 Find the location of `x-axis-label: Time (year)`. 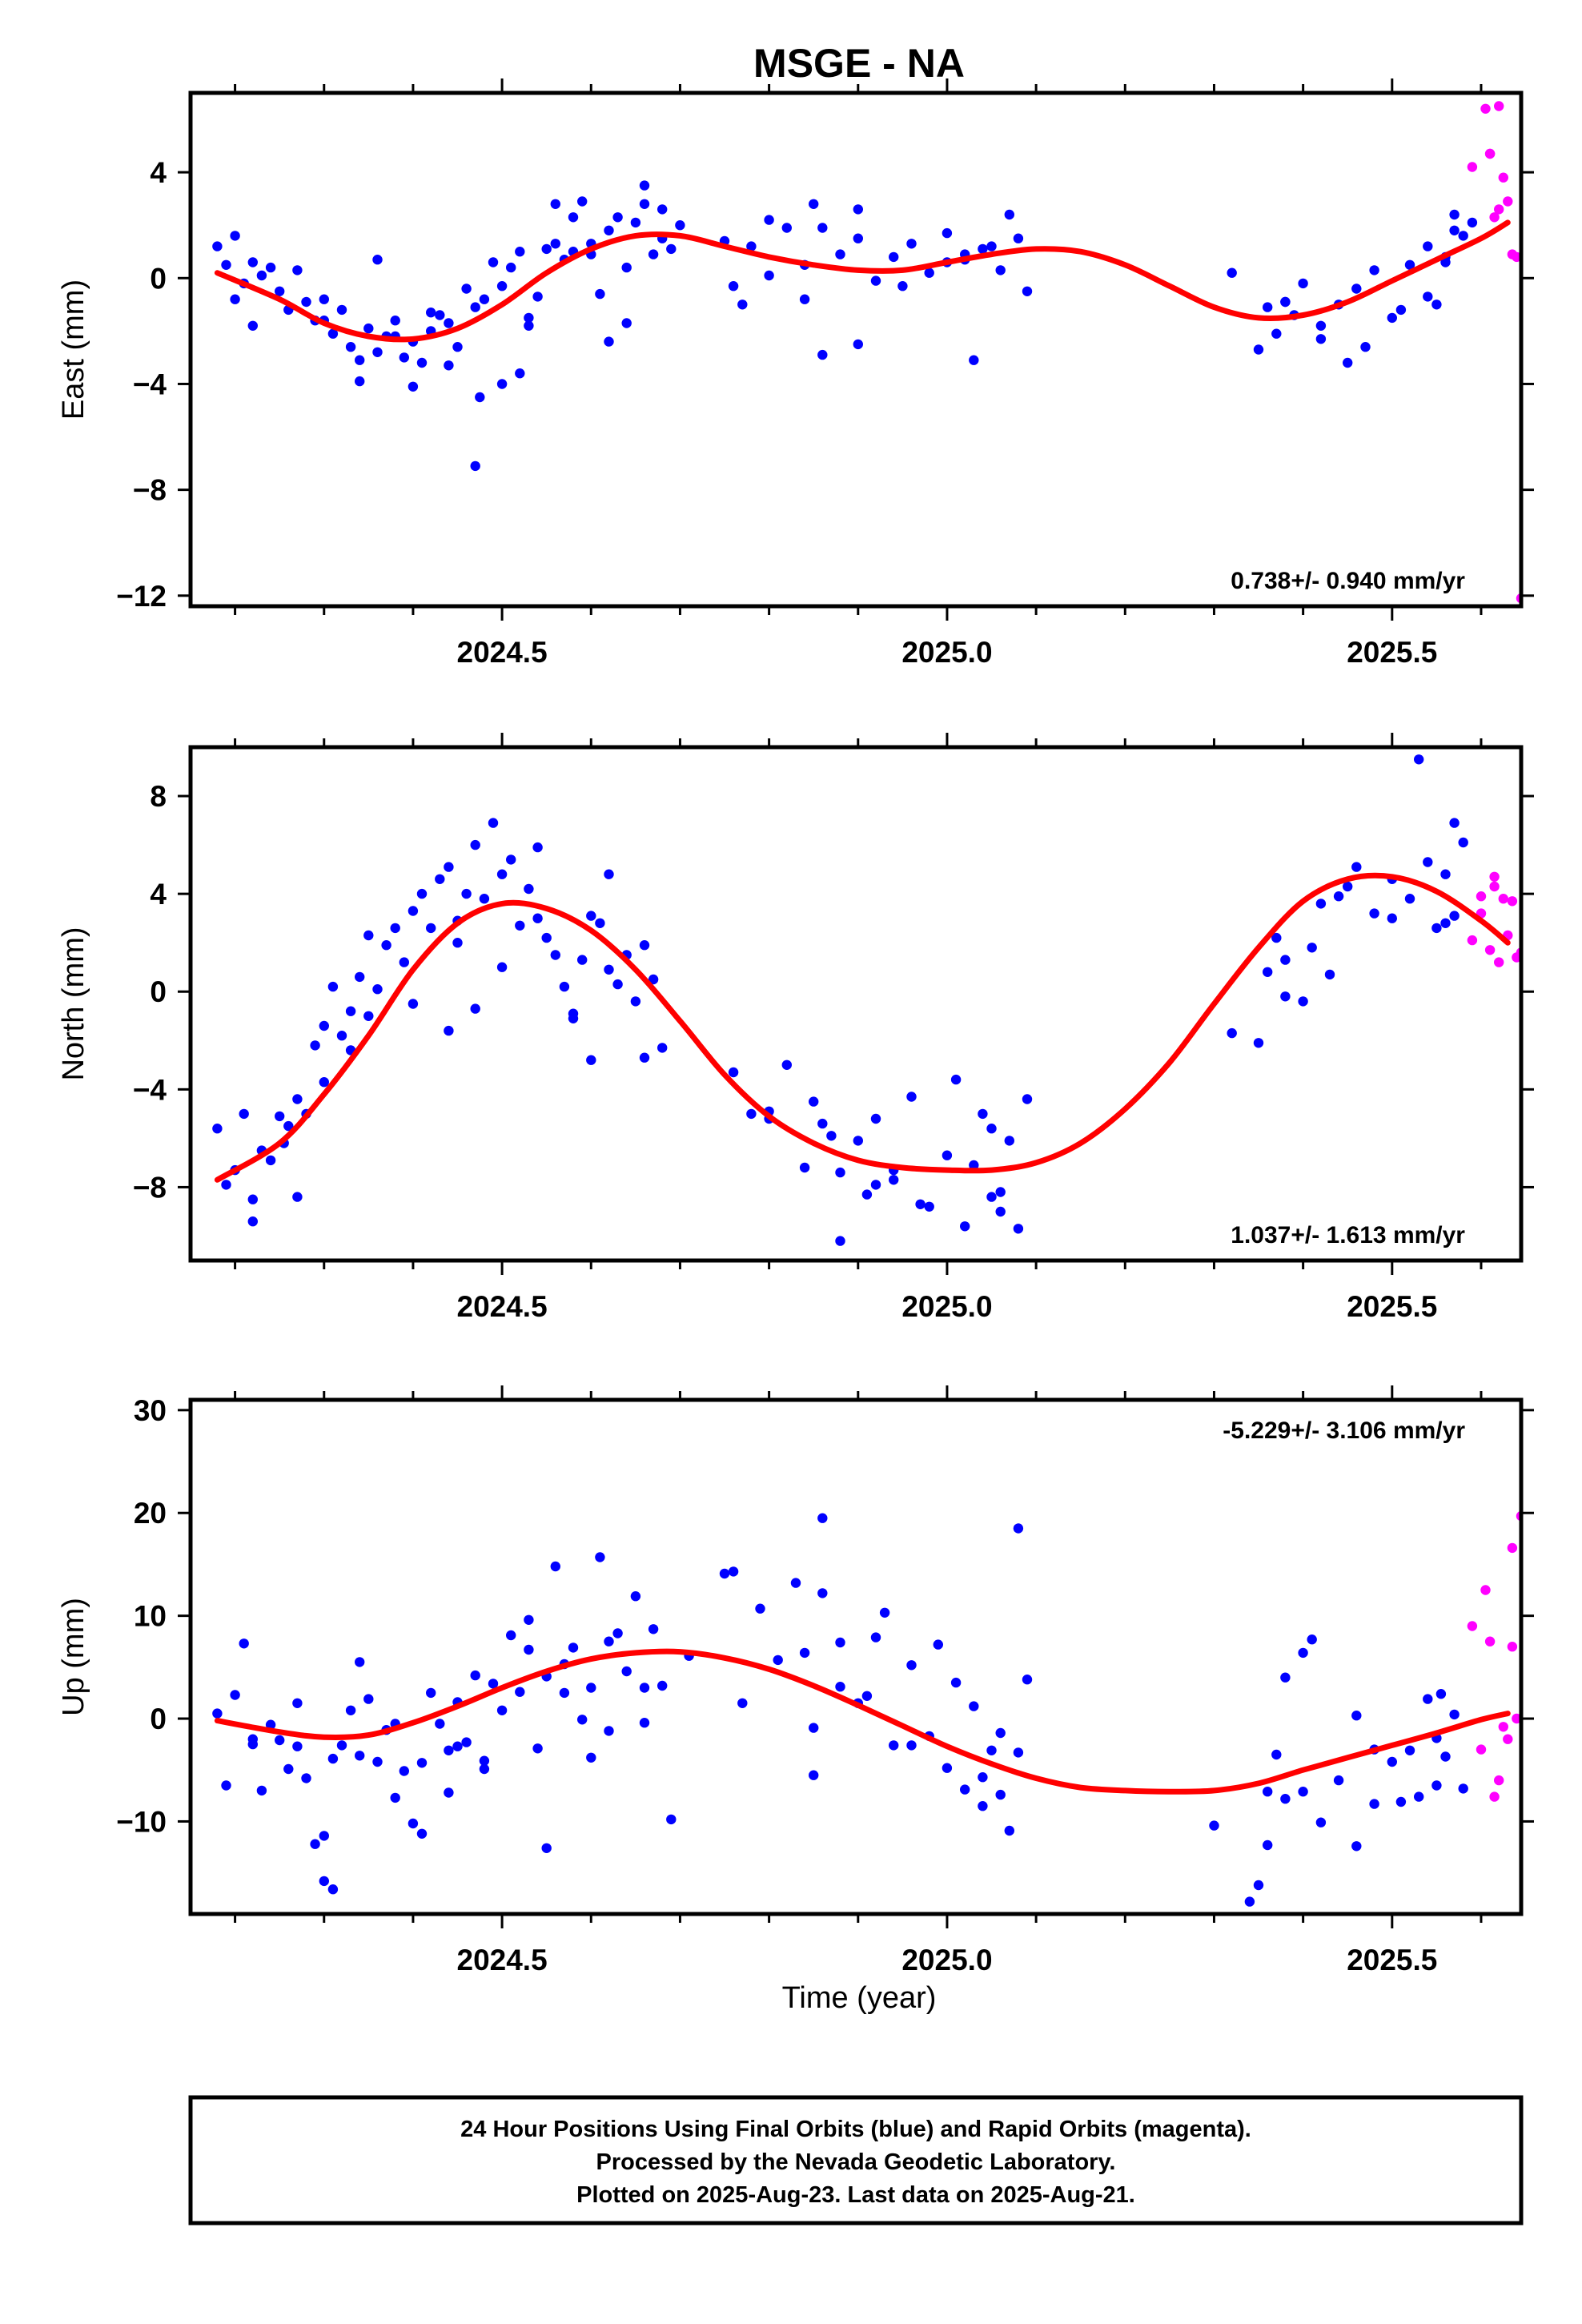

x-axis-label: Time (year) is located at coordinates (859, 1998).